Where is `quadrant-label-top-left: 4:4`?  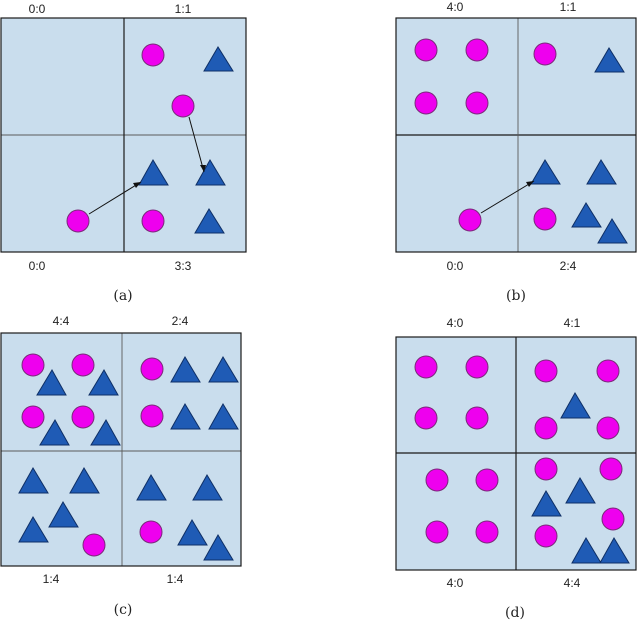
quadrant-label-top-left: 4:4 is located at coordinates (61, 321).